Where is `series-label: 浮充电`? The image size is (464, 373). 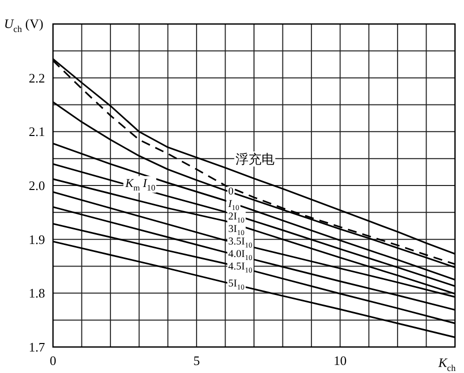 series-label: 浮充电 is located at coordinates (254, 159).